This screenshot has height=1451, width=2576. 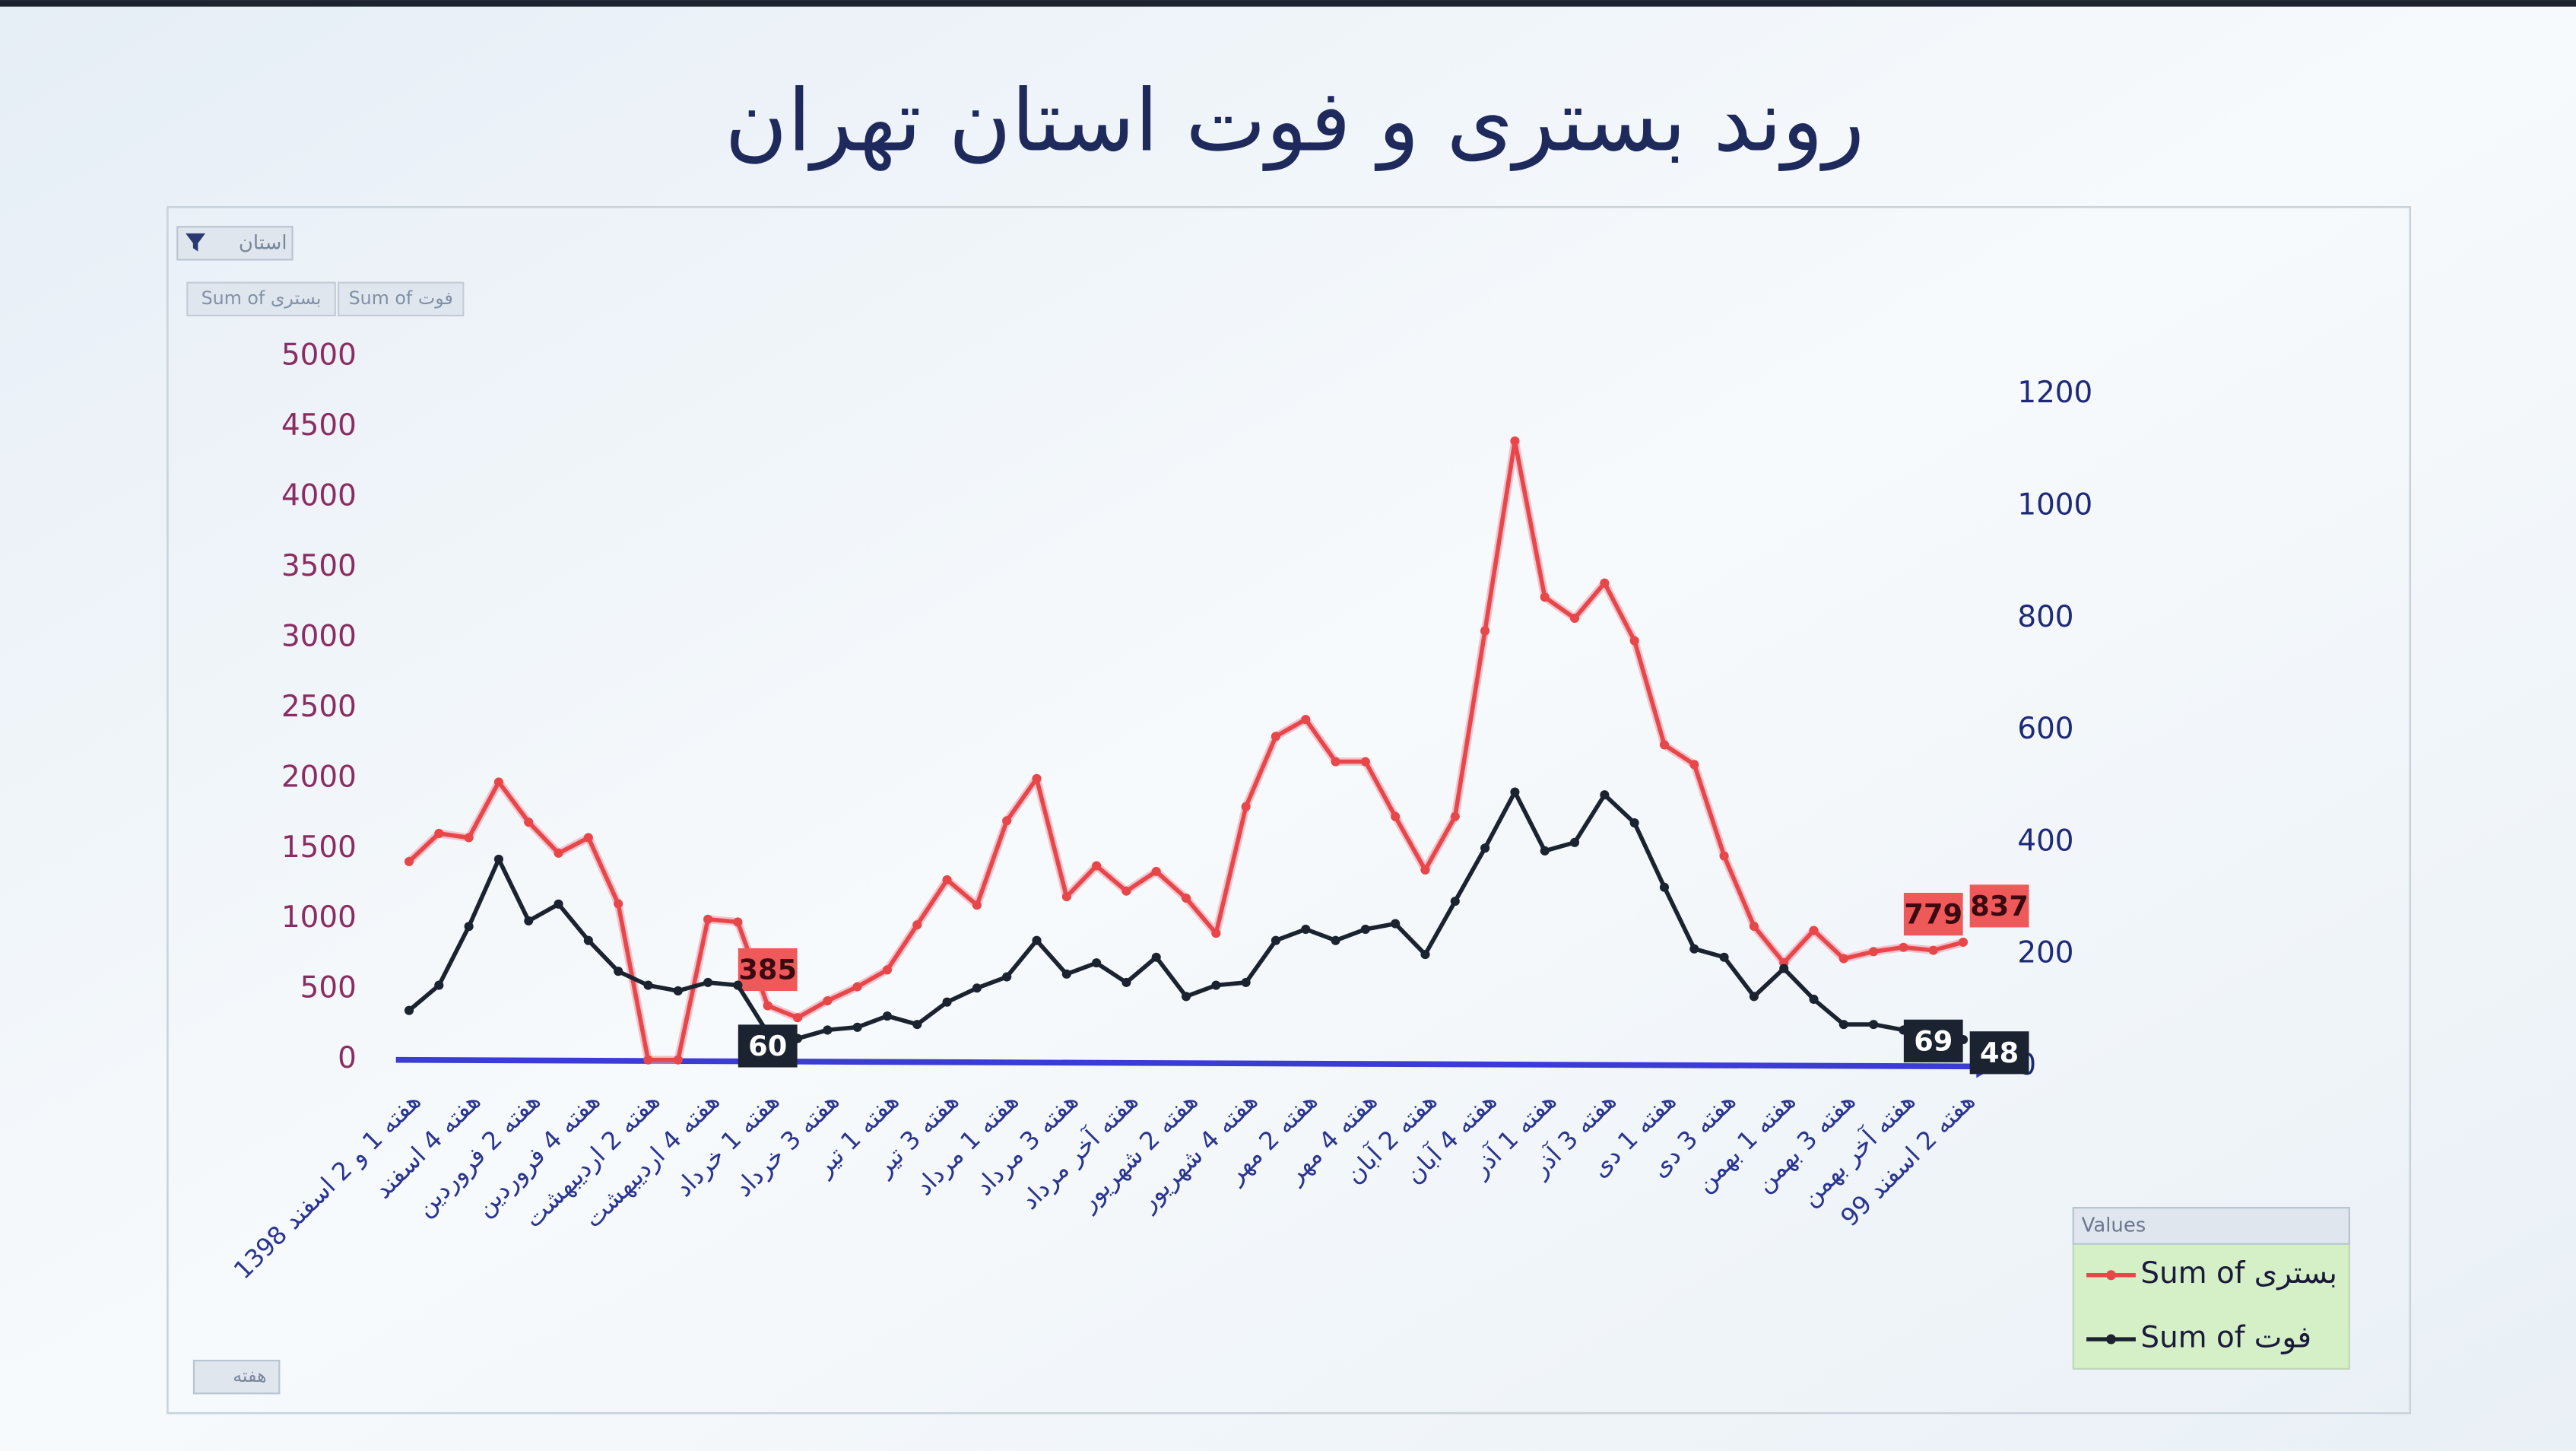 What do you see at coordinates (329, 988) in the screenshot?
I see `y-tick-label: 500` at bounding box center [329, 988].